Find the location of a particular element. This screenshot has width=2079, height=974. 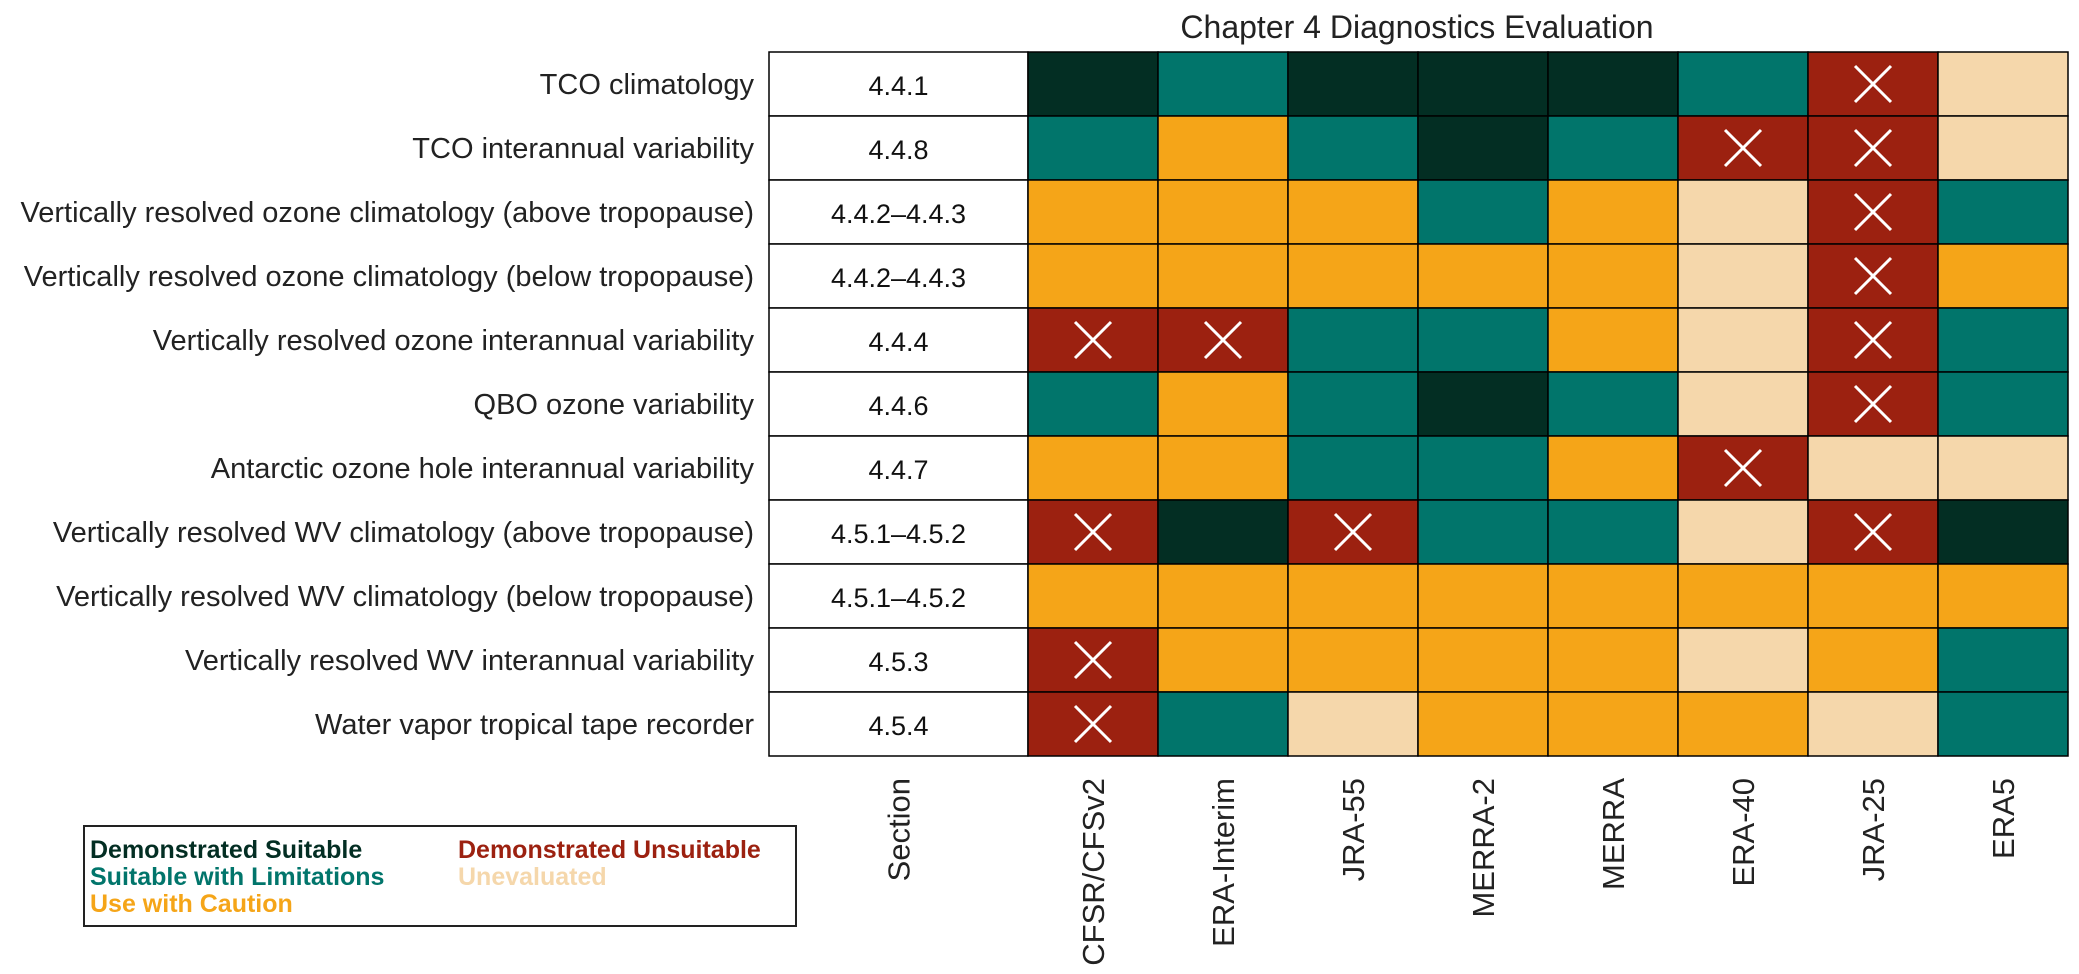

section-number: 4.4.8 is located at coordinates (898, 150).